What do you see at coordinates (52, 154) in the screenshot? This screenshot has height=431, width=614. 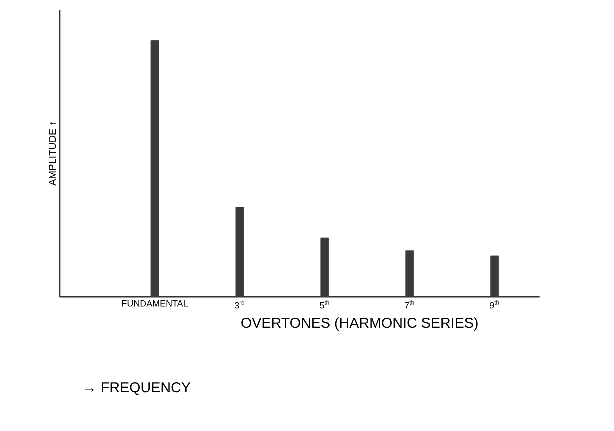 I see `y-axis-title: AMPLITUDE ↑` at bounding box center [52, 154].